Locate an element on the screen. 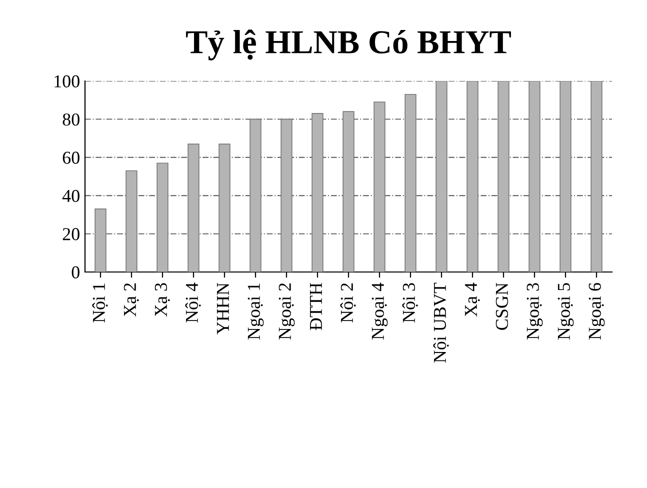 This screenshot has width=647, height=488. x-tick-label: Nội 1 is located at coordinates (100, 303).